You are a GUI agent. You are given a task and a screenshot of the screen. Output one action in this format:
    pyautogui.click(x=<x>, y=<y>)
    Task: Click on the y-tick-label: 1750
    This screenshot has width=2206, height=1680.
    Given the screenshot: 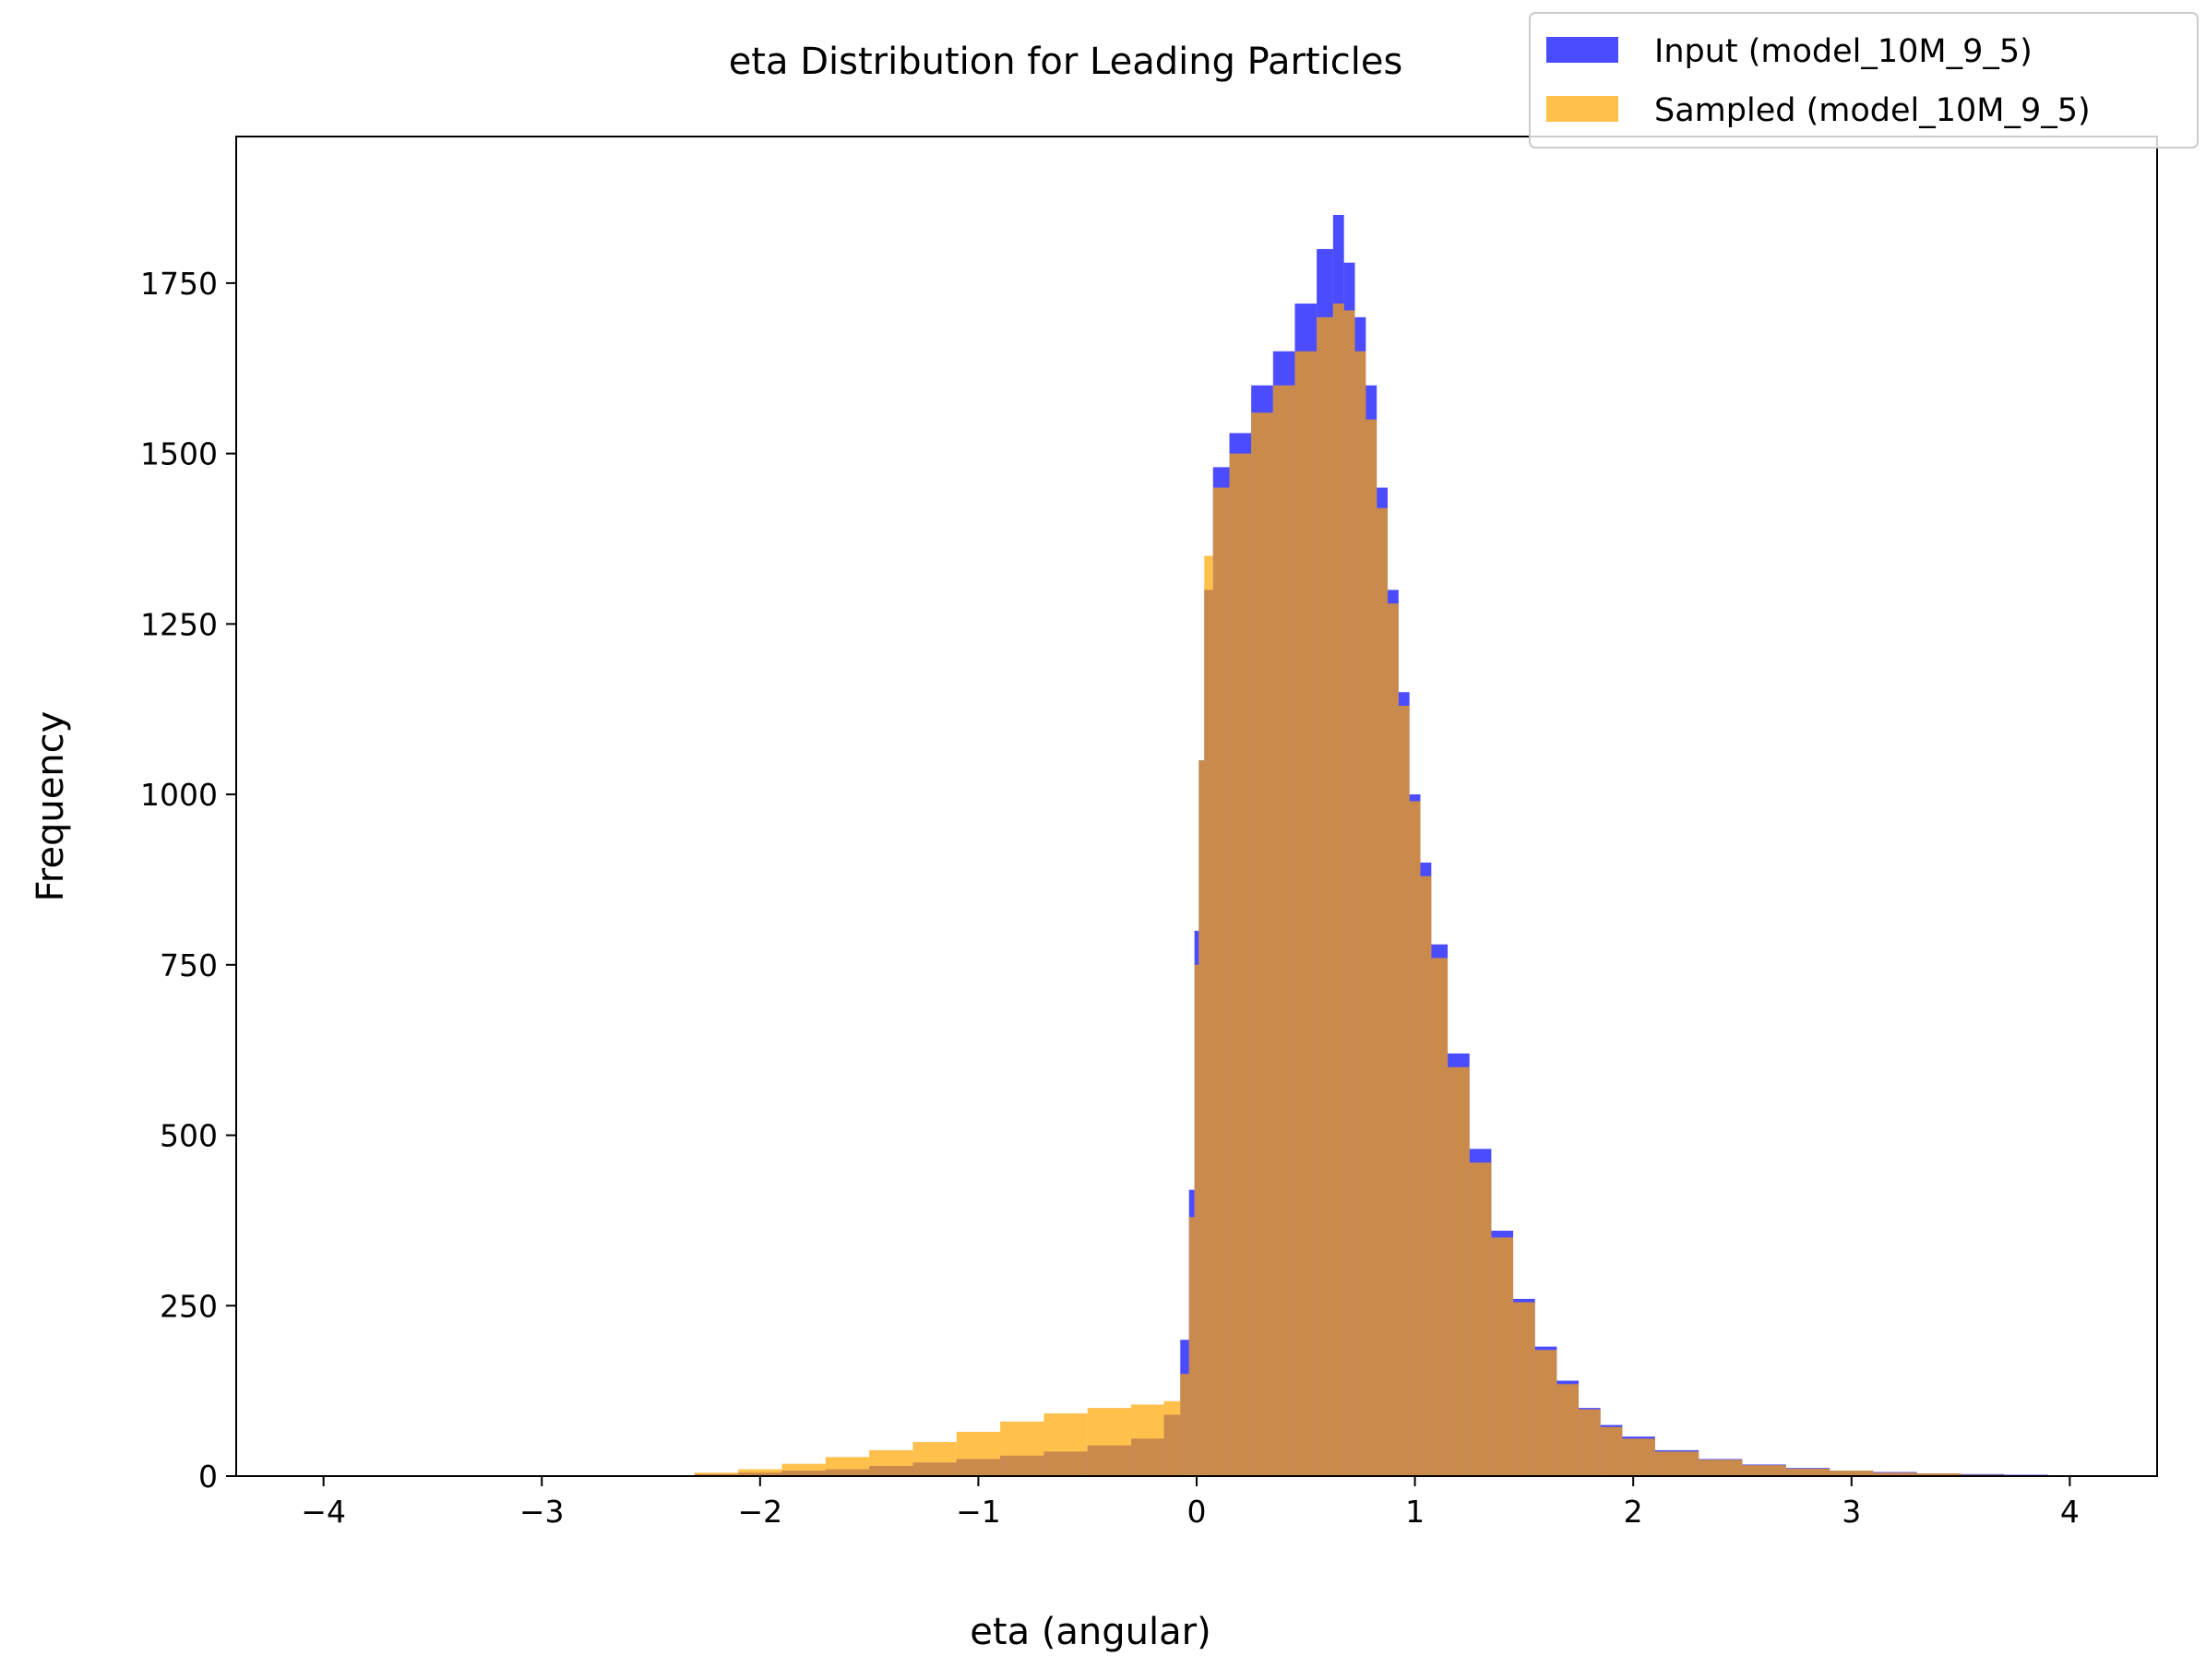 What is the action you would take?
    pyautogui.click(x=179, y=284)
    